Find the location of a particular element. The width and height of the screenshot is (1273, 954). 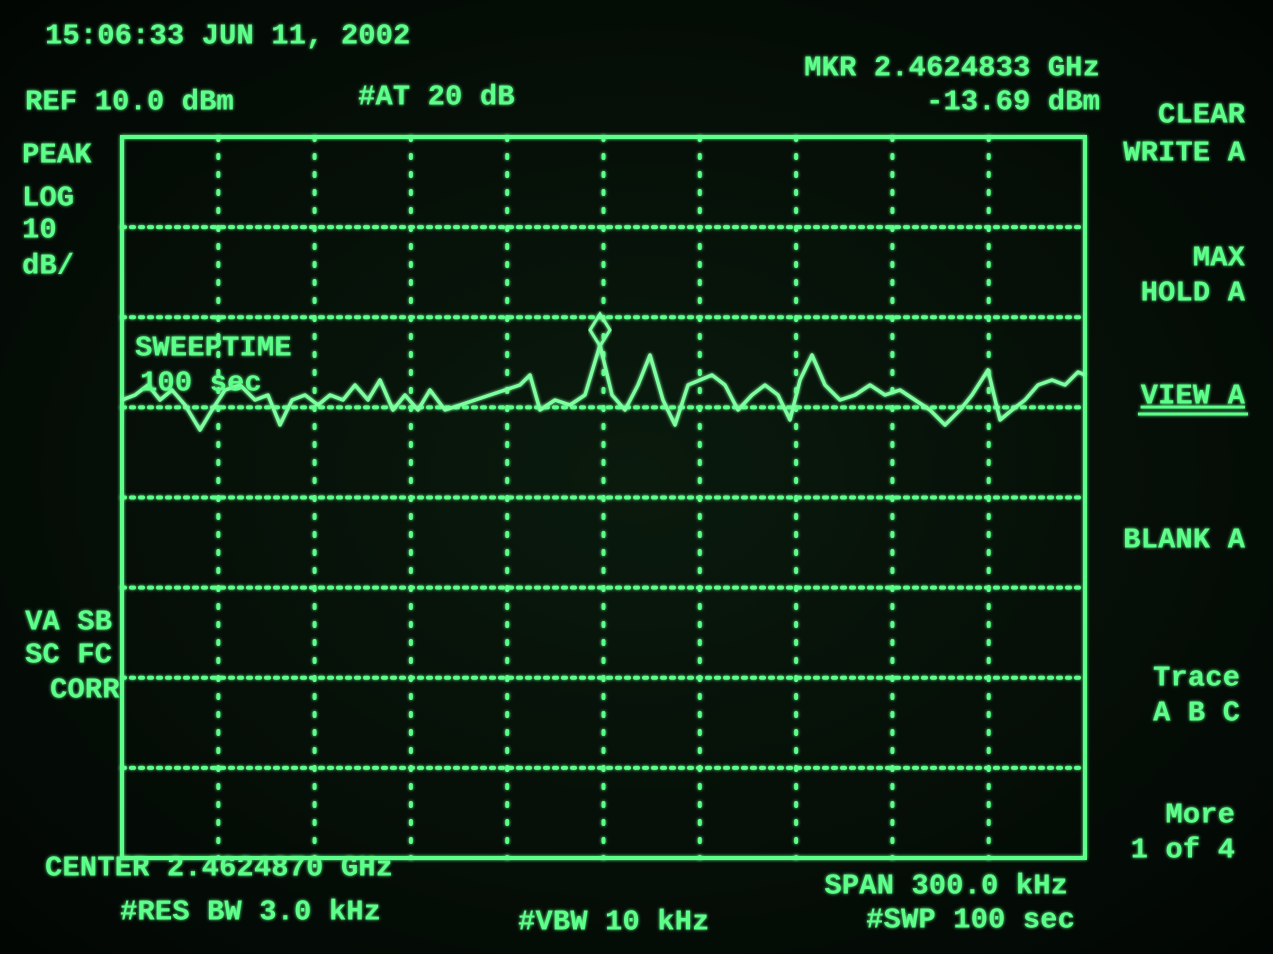

video-bandwidth: #VBW 10 kHz is located at coordinates (613, 922).